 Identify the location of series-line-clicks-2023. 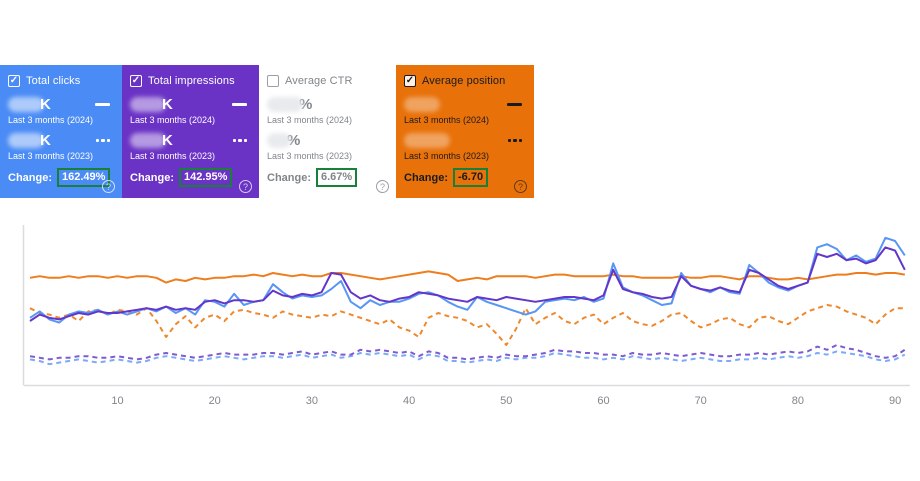
(467, 358).